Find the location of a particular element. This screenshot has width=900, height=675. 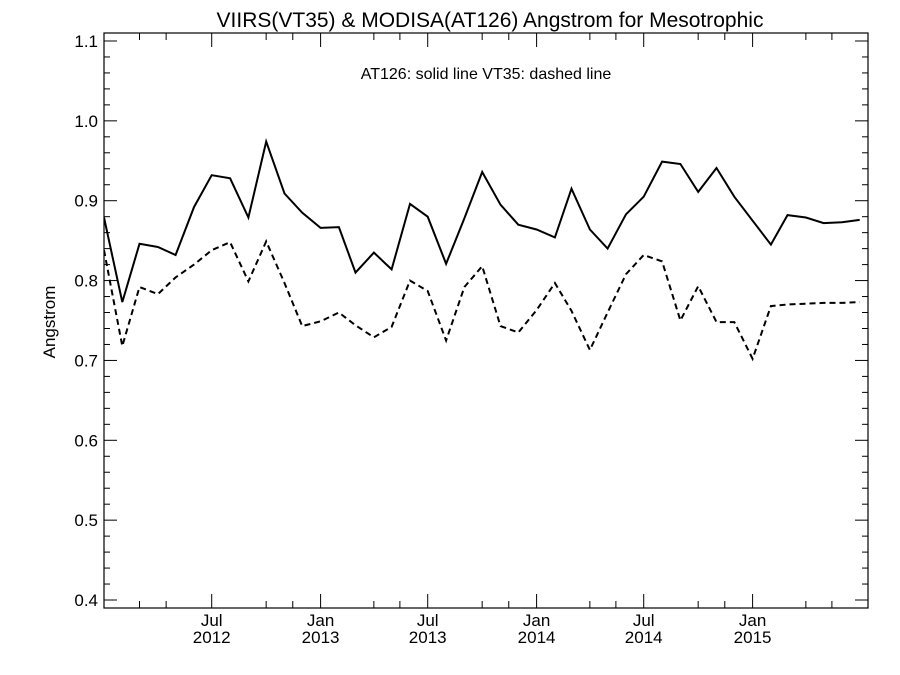

x-tick-year: 2015 is located at coordinates (753, 637).